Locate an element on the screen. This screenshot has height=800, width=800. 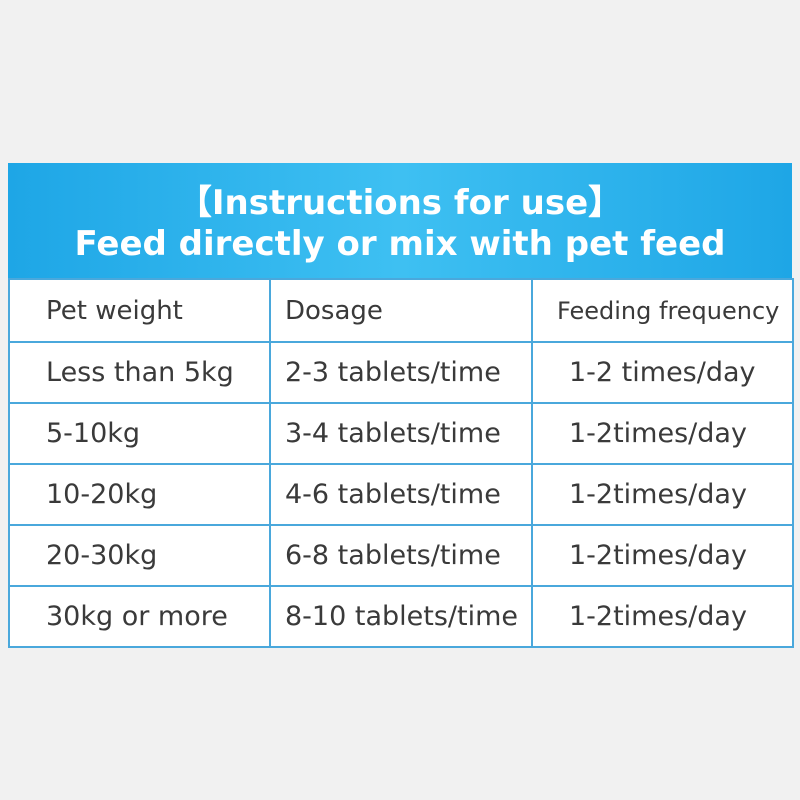
table-cell: Less than 5kg is located at coordinates (139, 372).